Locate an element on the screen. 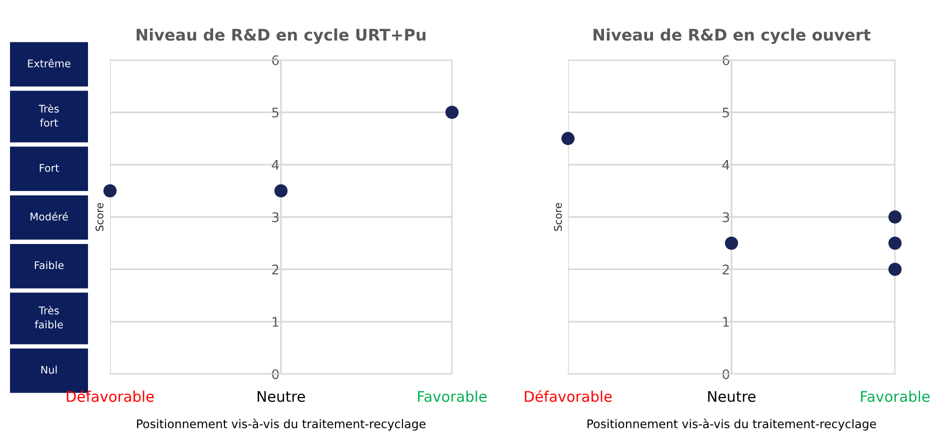  chart-title: Niveau de R&D en cycle ouvert is located at coordinates (732, 36).